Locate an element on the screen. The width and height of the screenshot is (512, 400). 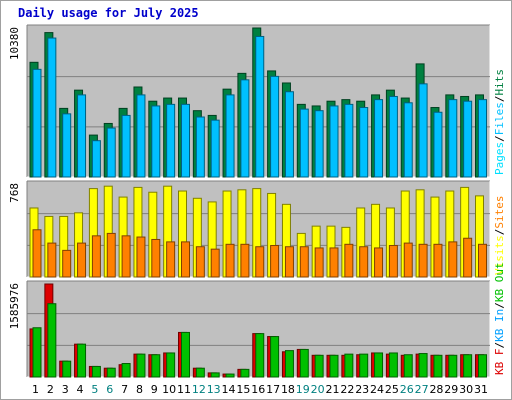
day-label-27: 27 is located at coordinates (422, 389).